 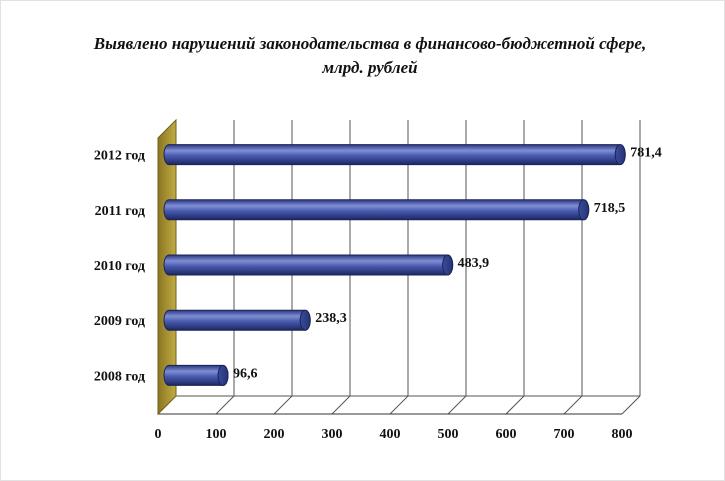 What do you see at coordinates (274, 434) in the screenshot?
I see `x-tick-label: 200` at bounding box center [274, 434].